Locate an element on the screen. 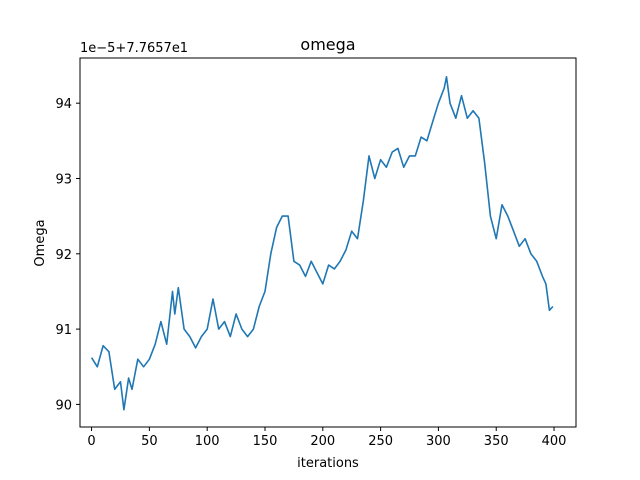 This screenshot has height=480, width=640. x-tick-label: 300 is located at coordinates (438, 441).